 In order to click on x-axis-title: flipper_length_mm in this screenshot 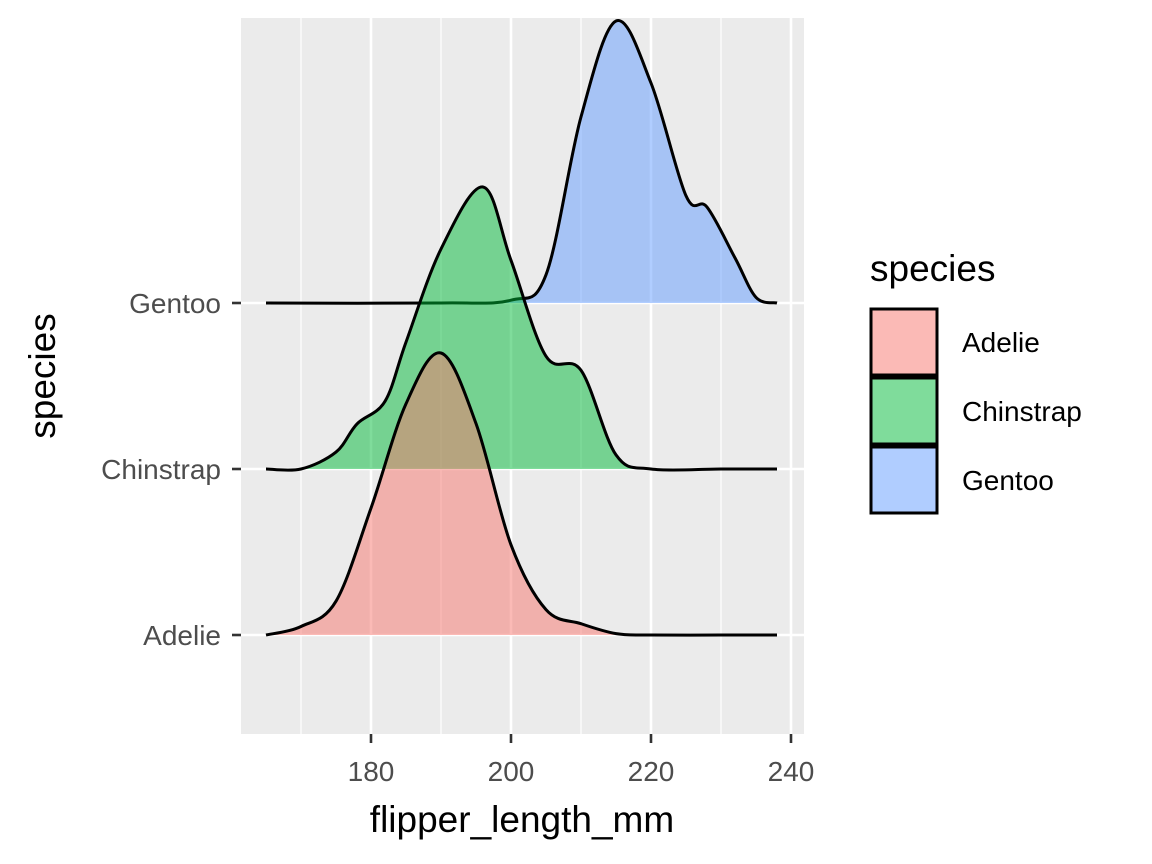, I will do `click(522, 819)`.